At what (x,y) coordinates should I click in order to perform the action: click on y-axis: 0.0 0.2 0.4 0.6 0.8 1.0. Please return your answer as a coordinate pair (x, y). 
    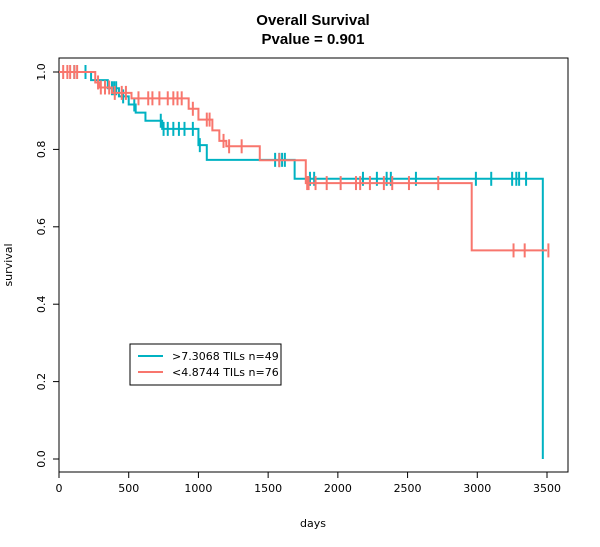
    Looking at the image, I should click on (47, 265).